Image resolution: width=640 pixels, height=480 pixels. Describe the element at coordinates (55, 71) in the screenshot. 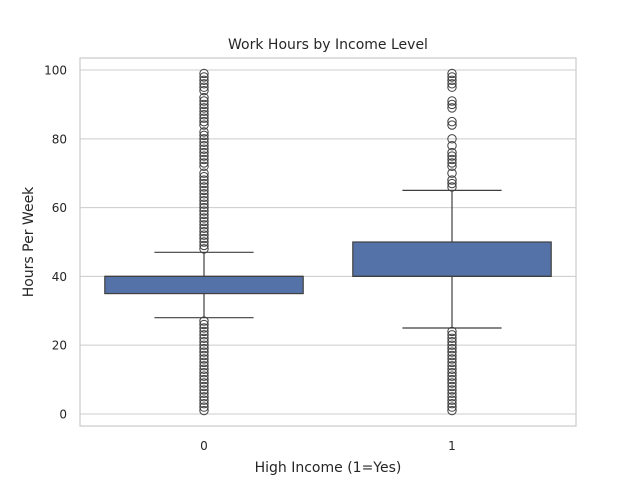

I see `y-tick-label: 100` at that location.